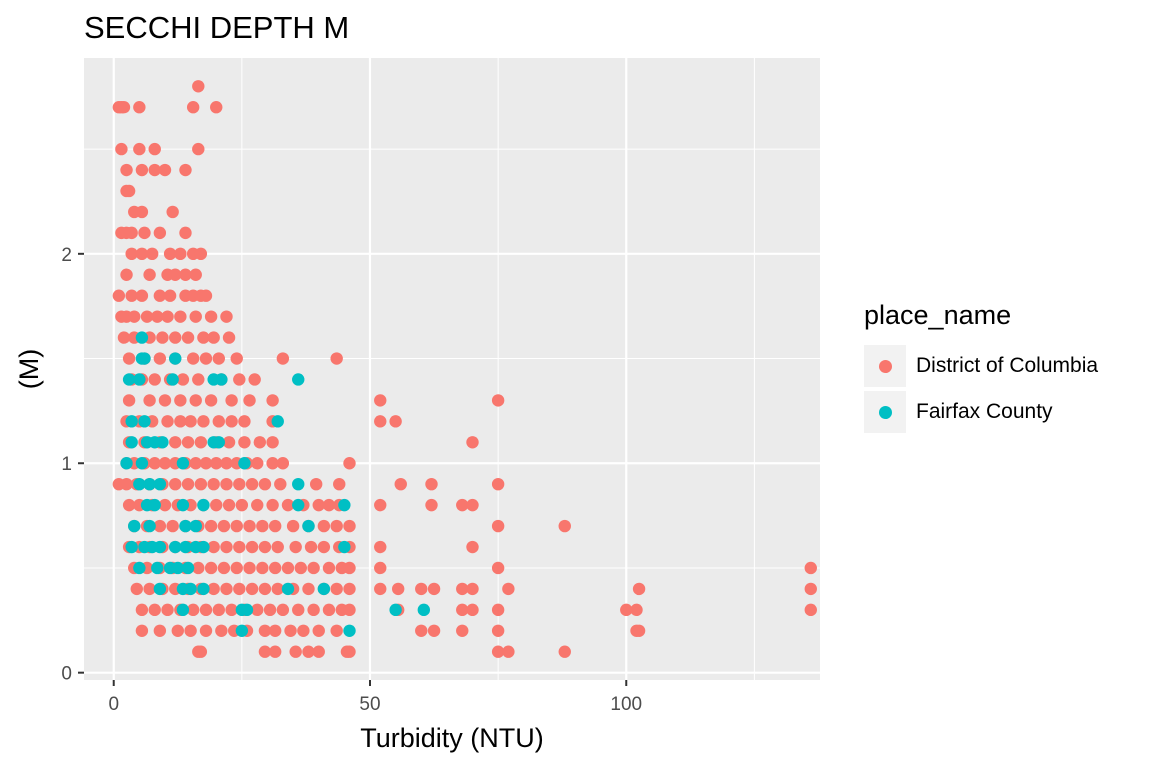  I want to click on y-tick-label: 0, so click(66, 674).